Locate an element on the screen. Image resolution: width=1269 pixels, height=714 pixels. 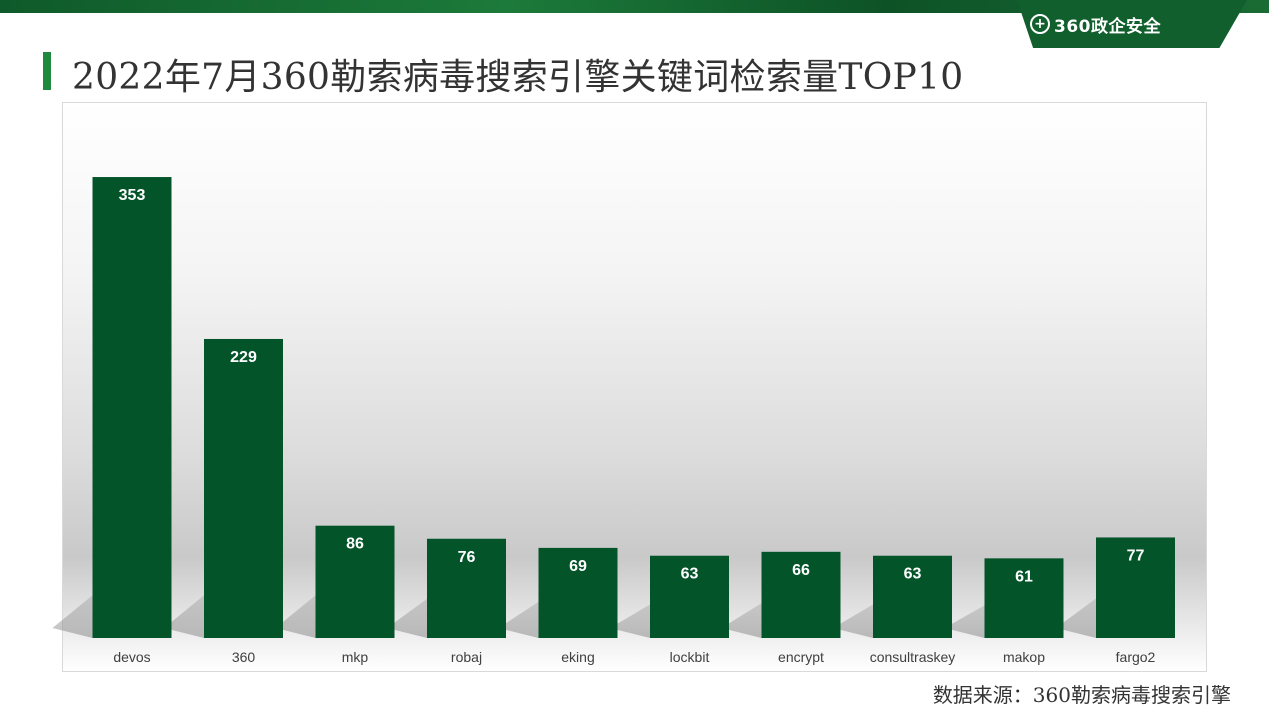
bar-robaj is located at coordinates (466, 588).